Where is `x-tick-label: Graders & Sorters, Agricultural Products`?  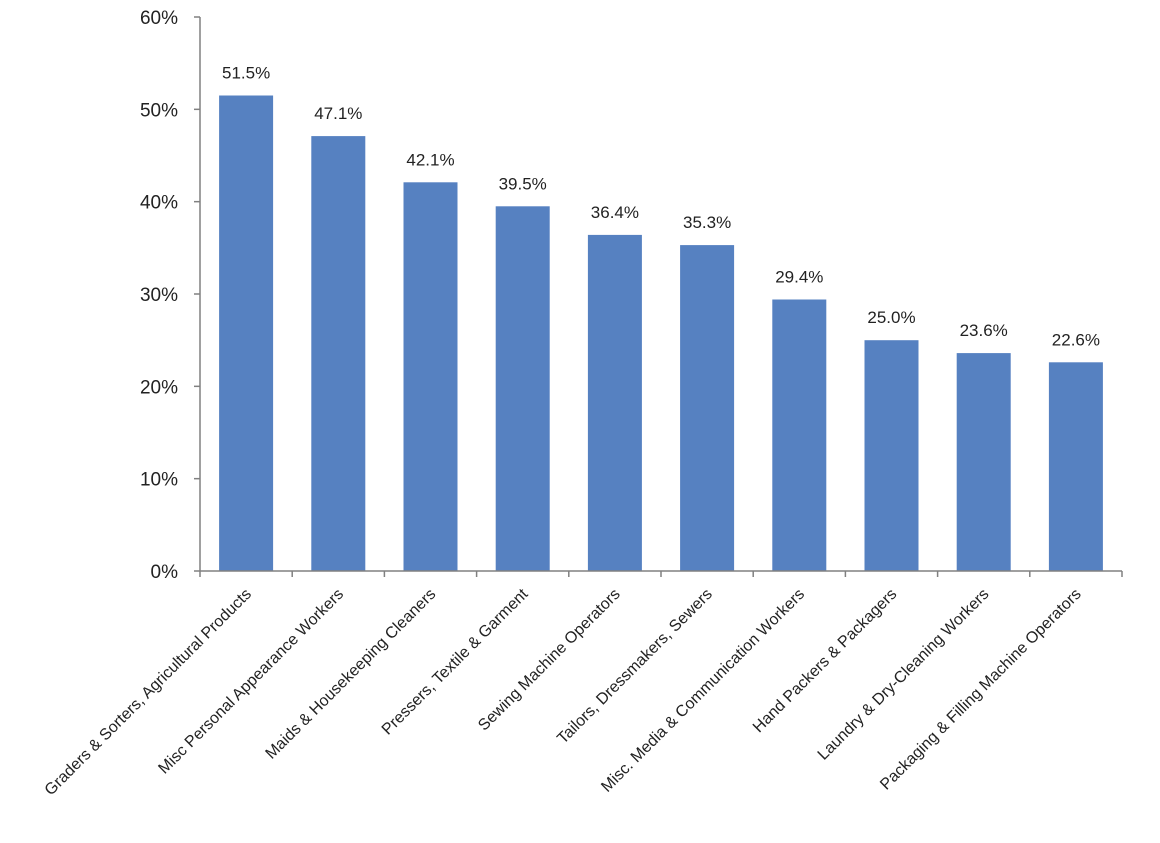 x-tick-label: Graders & Sorters, Agricultural Products is located at coordinates (148, 692).